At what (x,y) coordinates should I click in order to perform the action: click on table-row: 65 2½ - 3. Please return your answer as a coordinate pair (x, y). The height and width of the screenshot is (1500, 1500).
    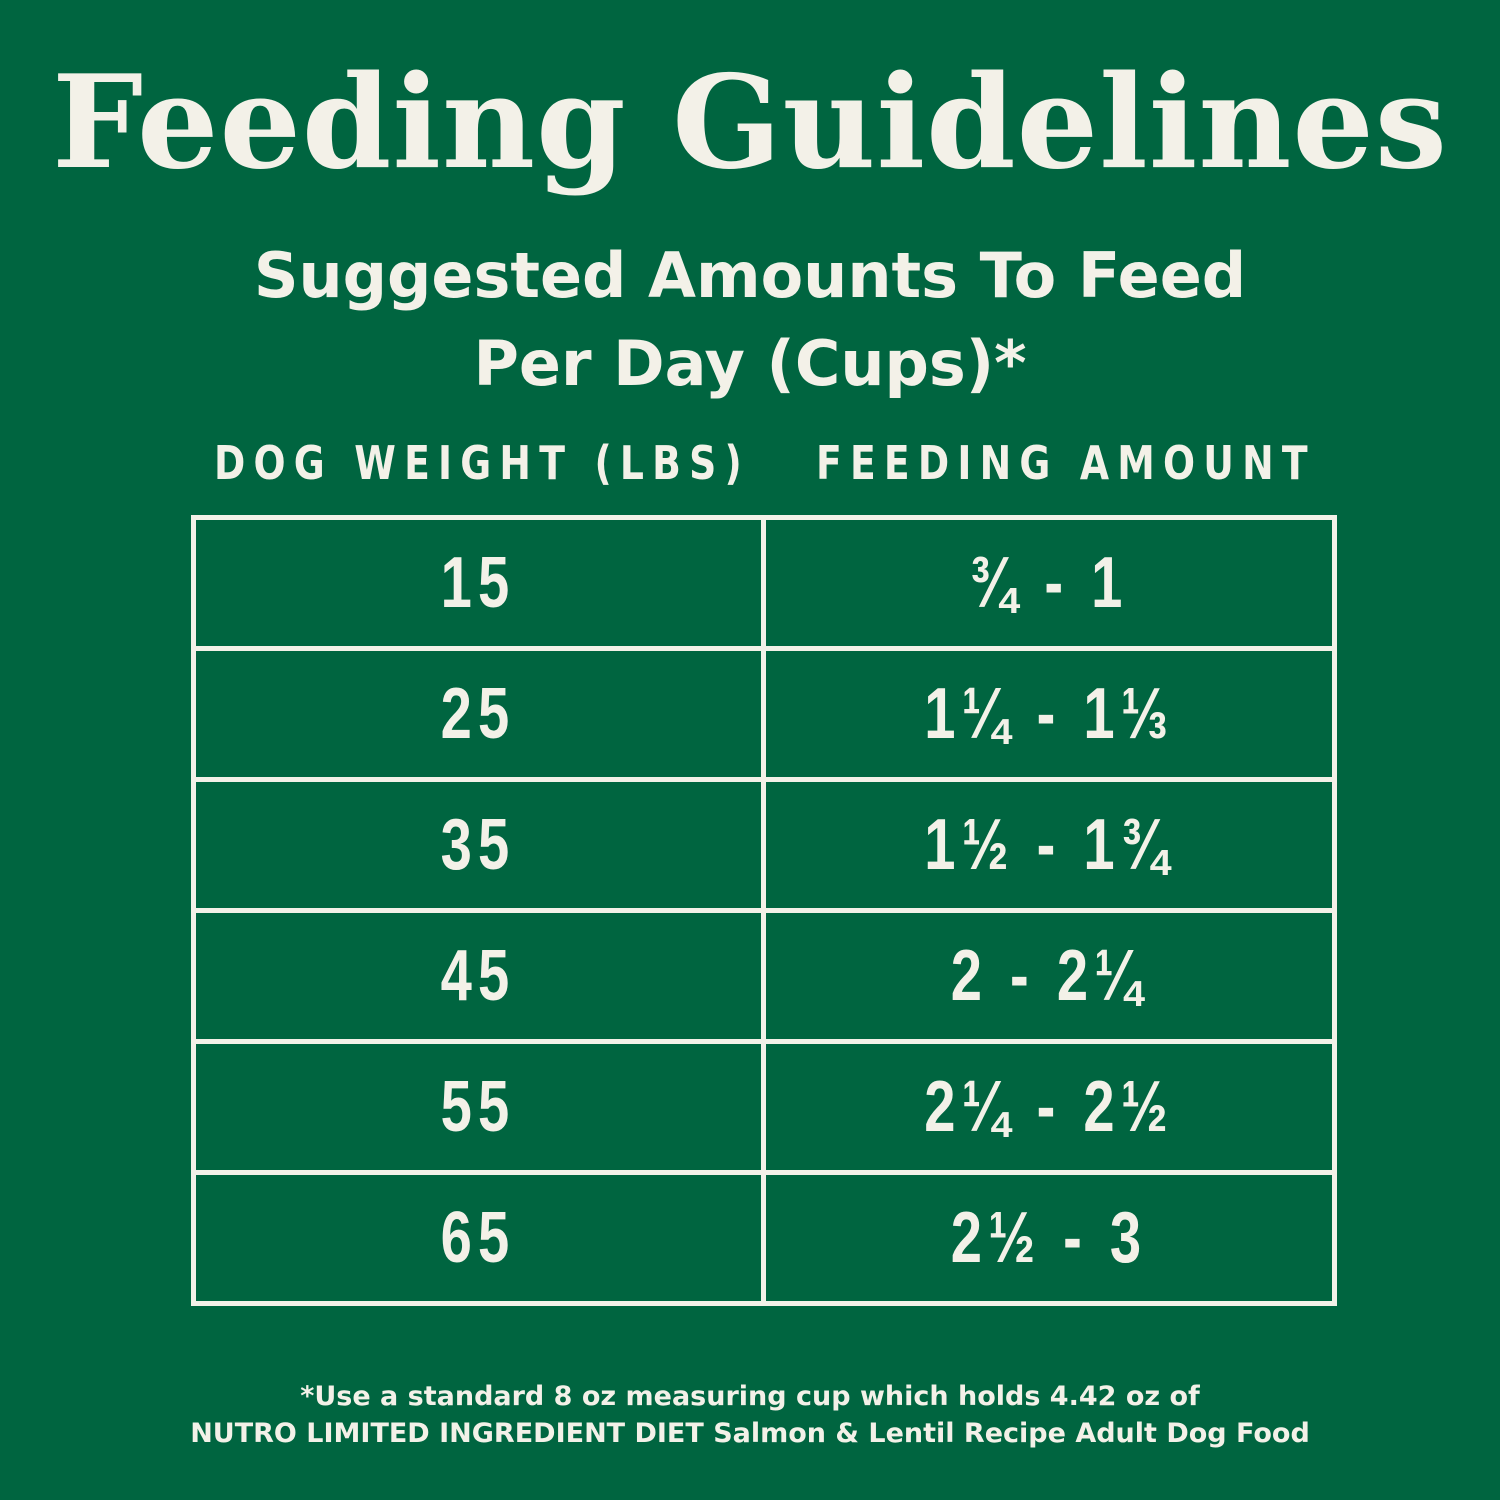
    Looking at the image, I should click on (764, 1238).